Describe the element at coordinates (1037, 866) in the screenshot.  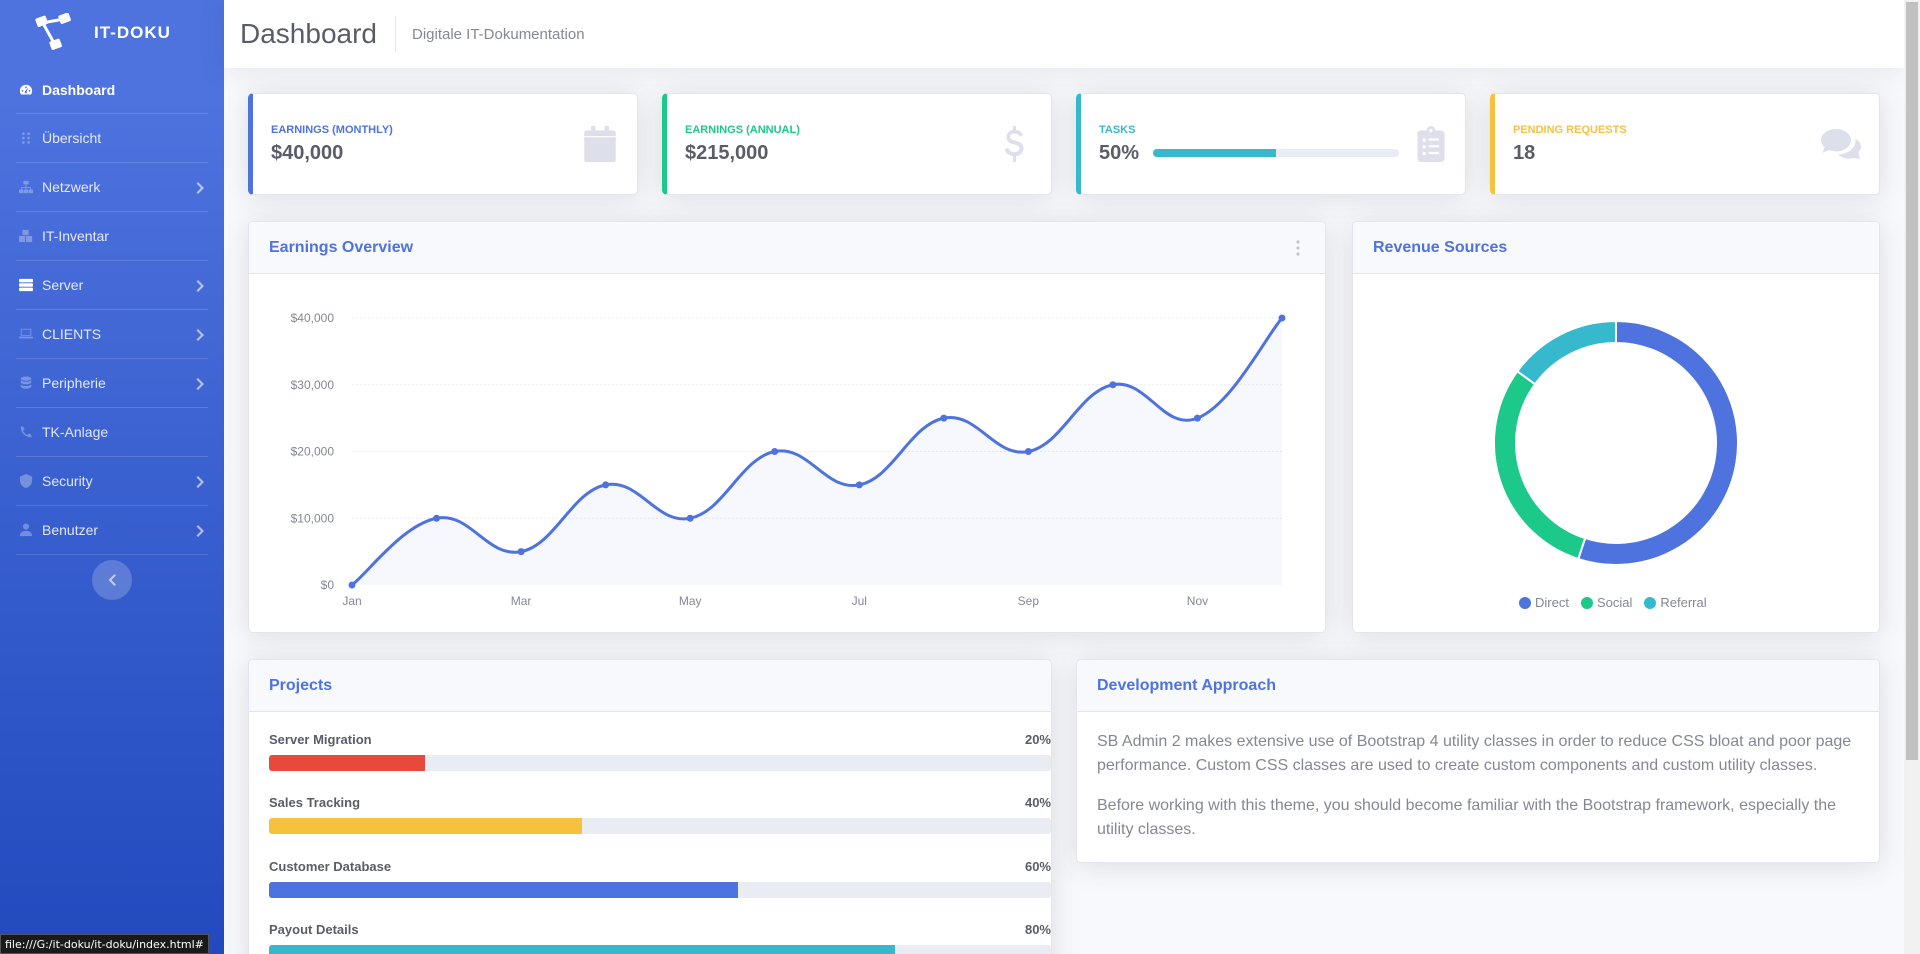
I see `project-percent: 60%` at that location.